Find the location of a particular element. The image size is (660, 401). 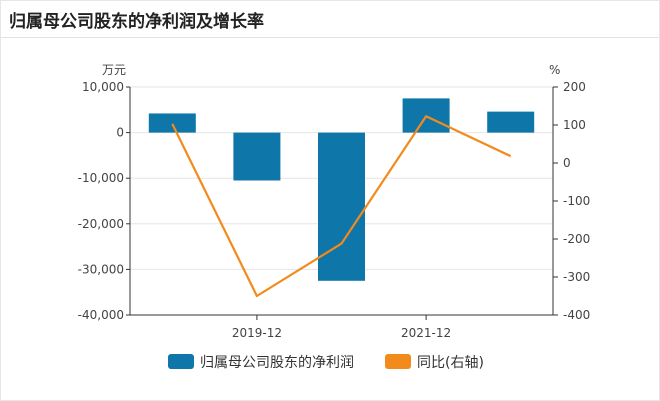

y-left-tick-label: -40,000 is located at coordinates (101, 315).